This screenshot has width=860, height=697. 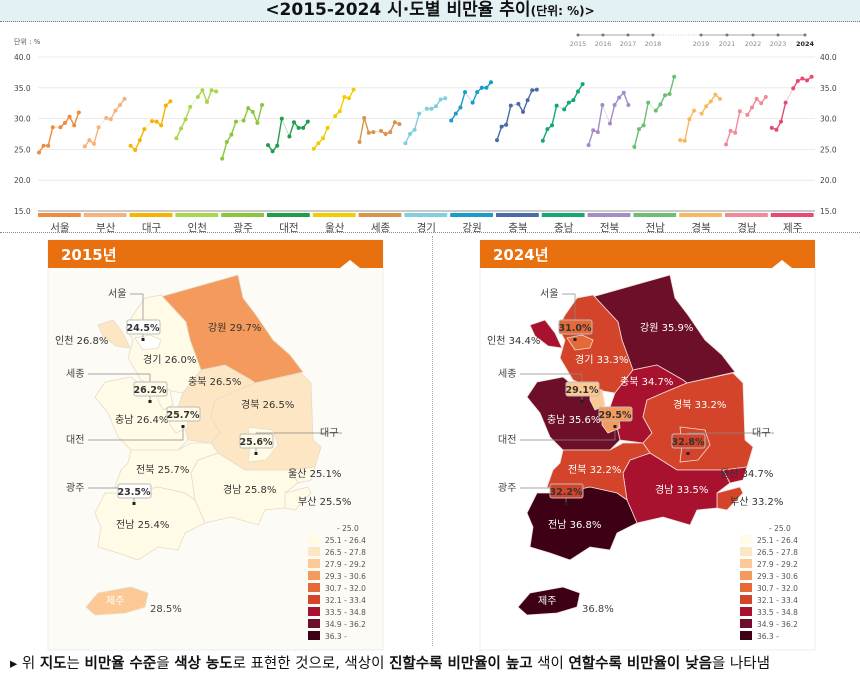 What do you see at coordinates (148, 342) in the screenshot?
I see `region-서울` at bounding box center [148, 342].